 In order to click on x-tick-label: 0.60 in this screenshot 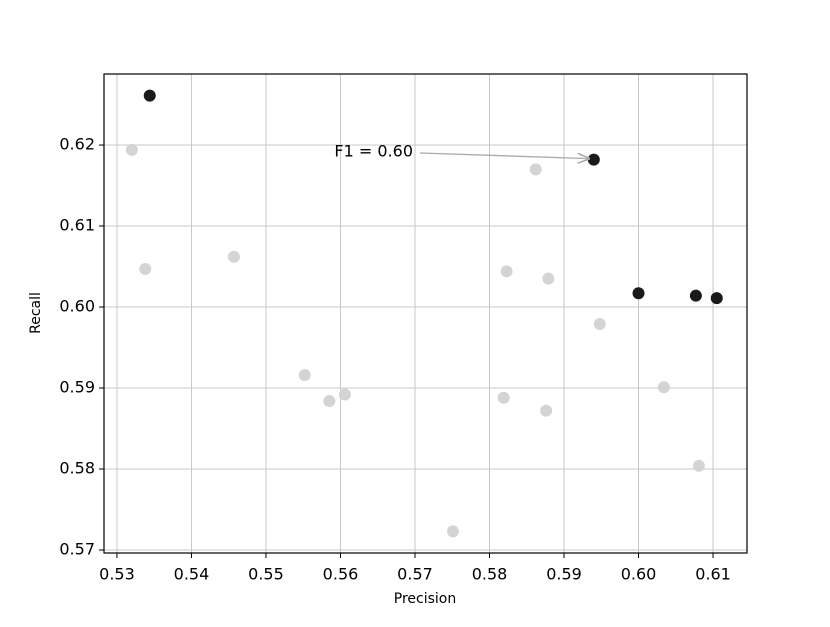, I will do `click(639, 574)`.